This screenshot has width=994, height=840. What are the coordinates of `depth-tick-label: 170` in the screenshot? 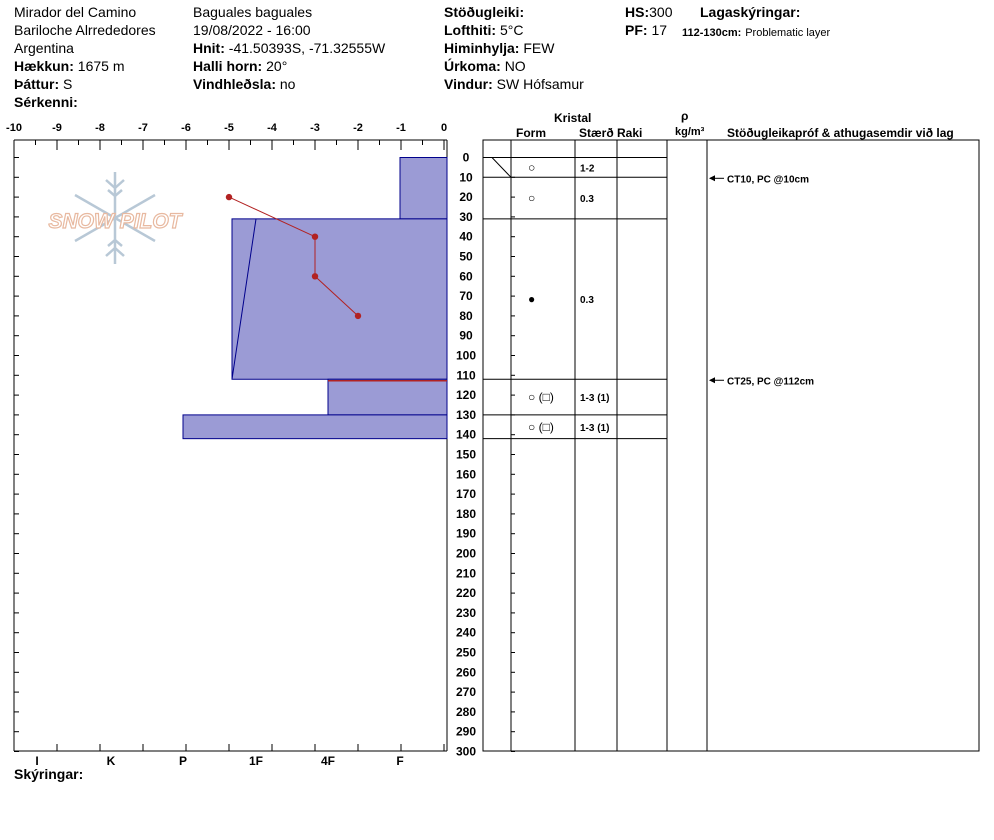 It's located at (466, 494).